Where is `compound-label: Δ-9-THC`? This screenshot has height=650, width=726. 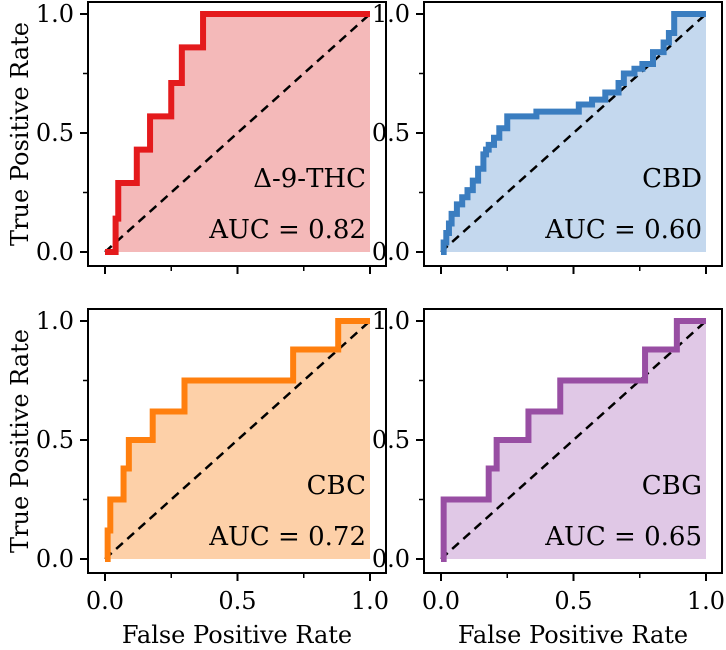 compound-label: Δ-9-THC is located at coordinates (309, 179).